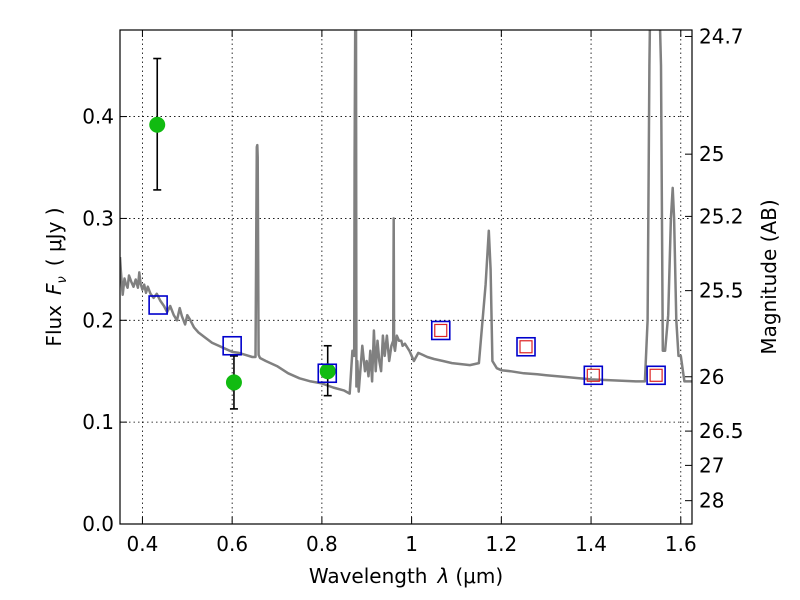  Describe the element at coordinates (711, 377) in the screenshot. I see `y2-tick-label: 26` at that location.